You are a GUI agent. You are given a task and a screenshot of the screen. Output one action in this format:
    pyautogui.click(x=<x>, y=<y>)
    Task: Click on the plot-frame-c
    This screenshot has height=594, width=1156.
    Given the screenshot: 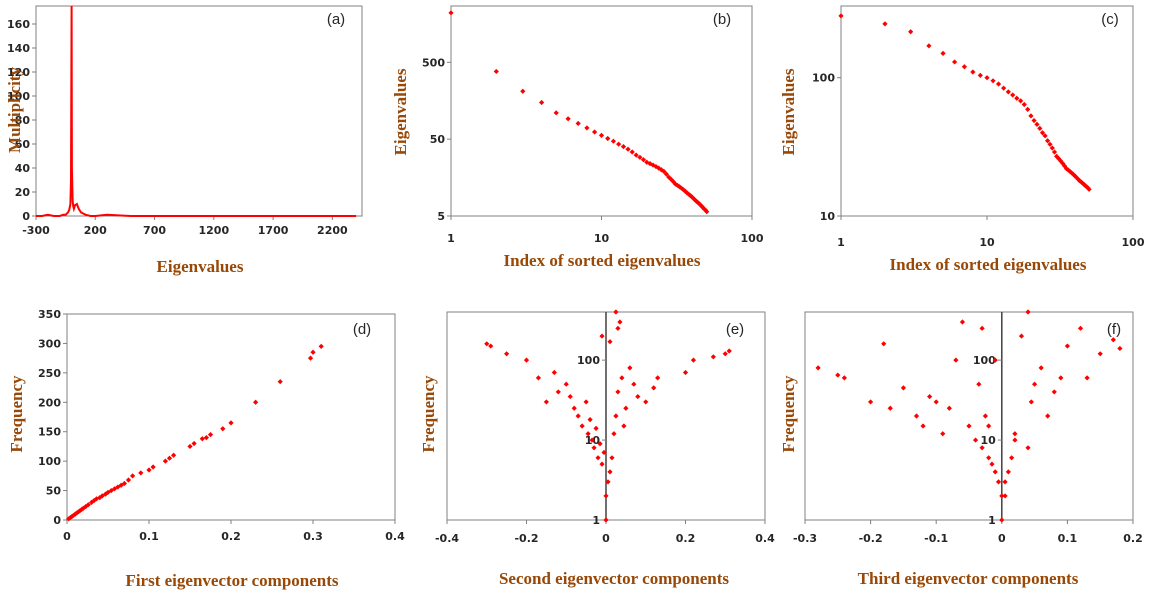 What is the action you would take?
    pyautogui.click(x=987, y=111)
    